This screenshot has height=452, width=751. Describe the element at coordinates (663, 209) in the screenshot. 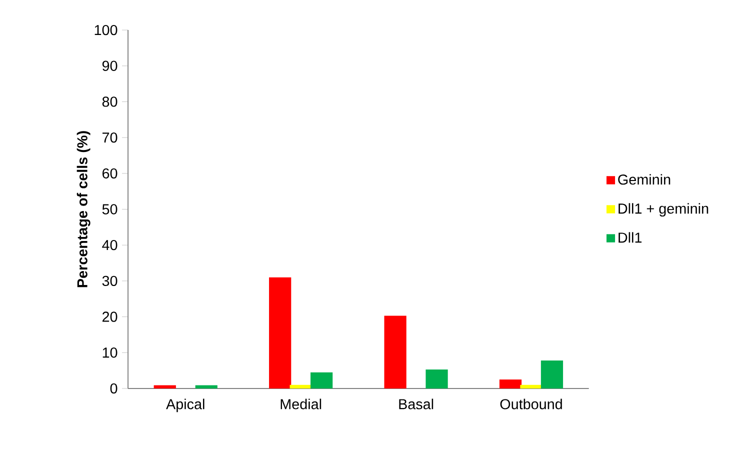

I see `legend-label: Dll1 + geminin` at that location.